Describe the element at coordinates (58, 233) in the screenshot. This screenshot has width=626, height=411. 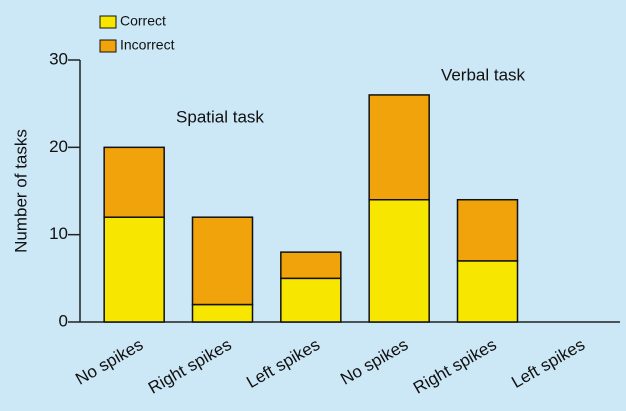
I see `y-tick-label: 10` at that location.